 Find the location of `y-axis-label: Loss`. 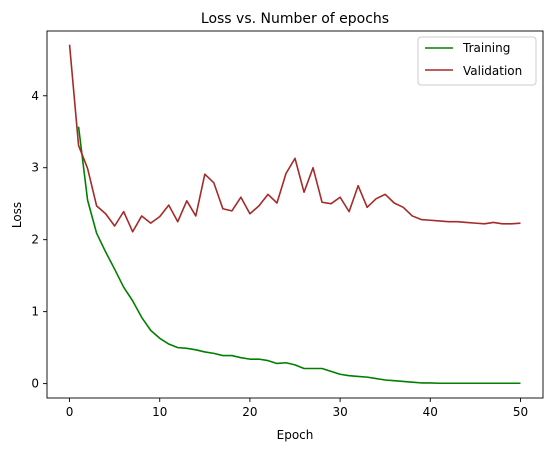

y-axis-label: Loss is located at coordinates (17, 215).